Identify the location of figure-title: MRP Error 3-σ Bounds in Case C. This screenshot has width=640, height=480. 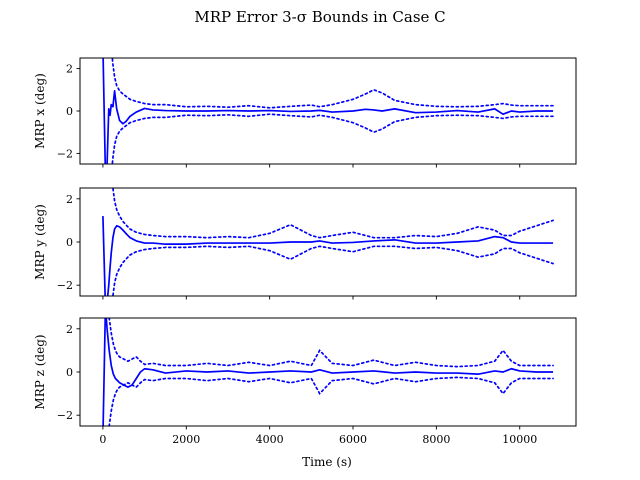
(319, 17).